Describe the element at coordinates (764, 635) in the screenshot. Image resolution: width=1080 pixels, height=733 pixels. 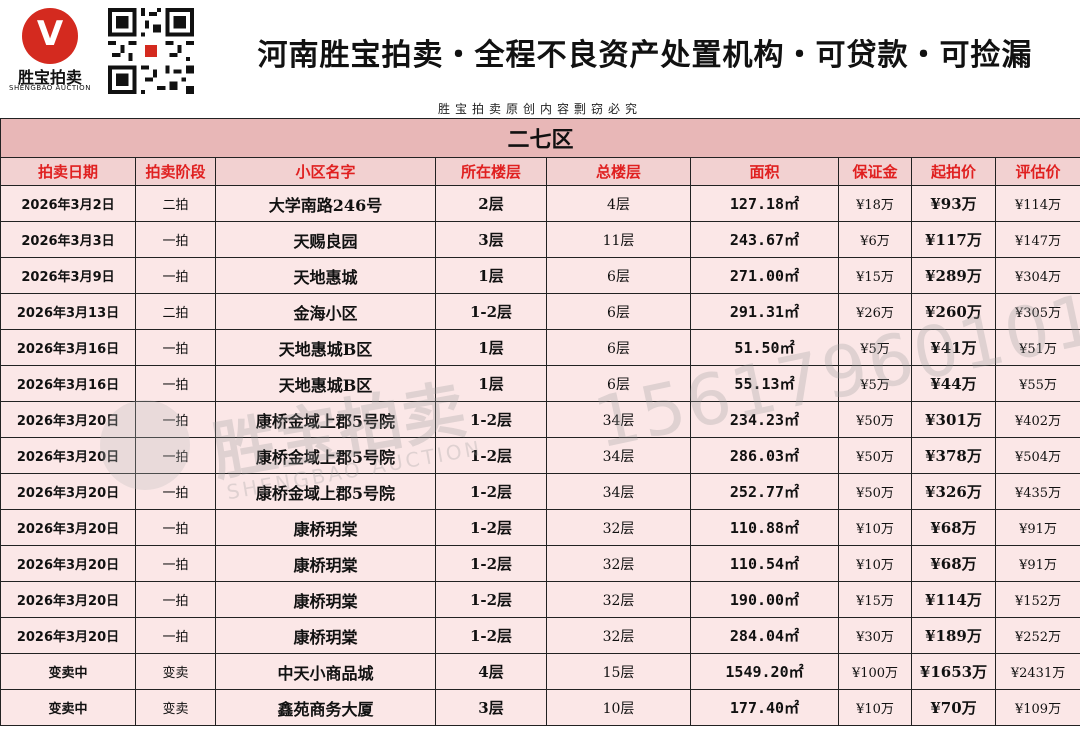
I see `cell-area: 284.04㎡` at that location.